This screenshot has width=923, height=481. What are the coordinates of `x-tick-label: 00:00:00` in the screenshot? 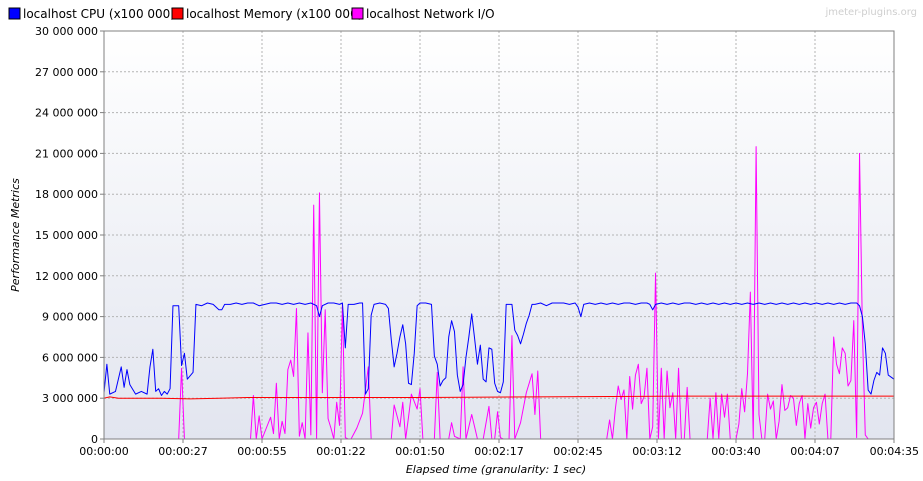 It's located at (103, 451).